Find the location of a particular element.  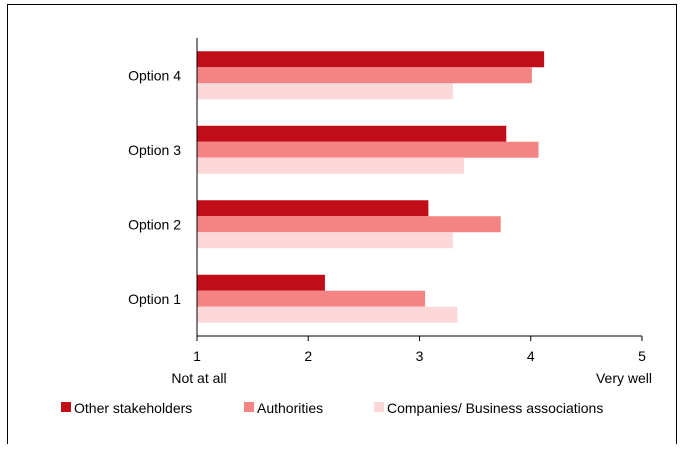

x-tick-label: 4 is located at coordinates (531, 356).